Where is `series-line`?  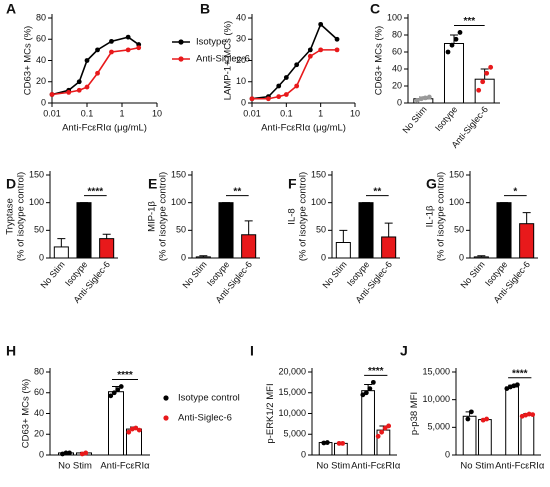
series-line is located at coordinates (294, 61).